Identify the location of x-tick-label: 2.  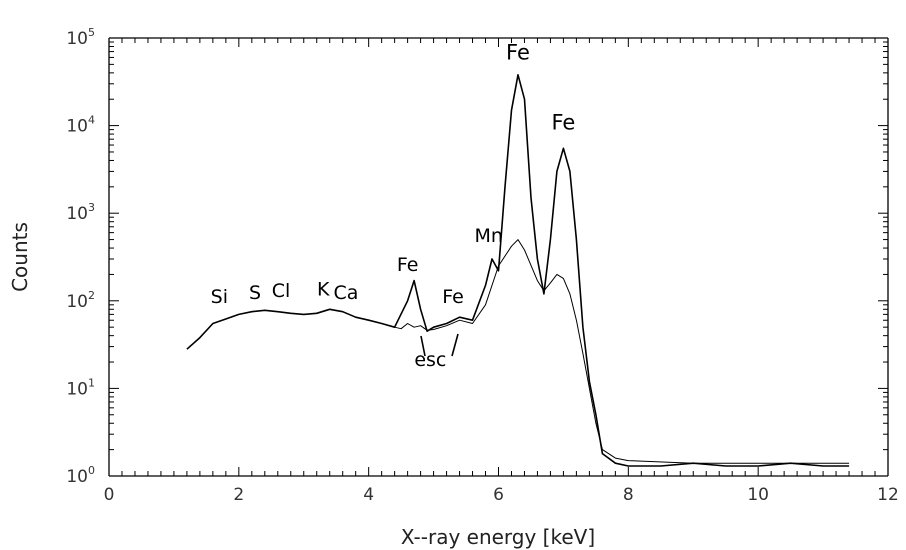
(238, 495).